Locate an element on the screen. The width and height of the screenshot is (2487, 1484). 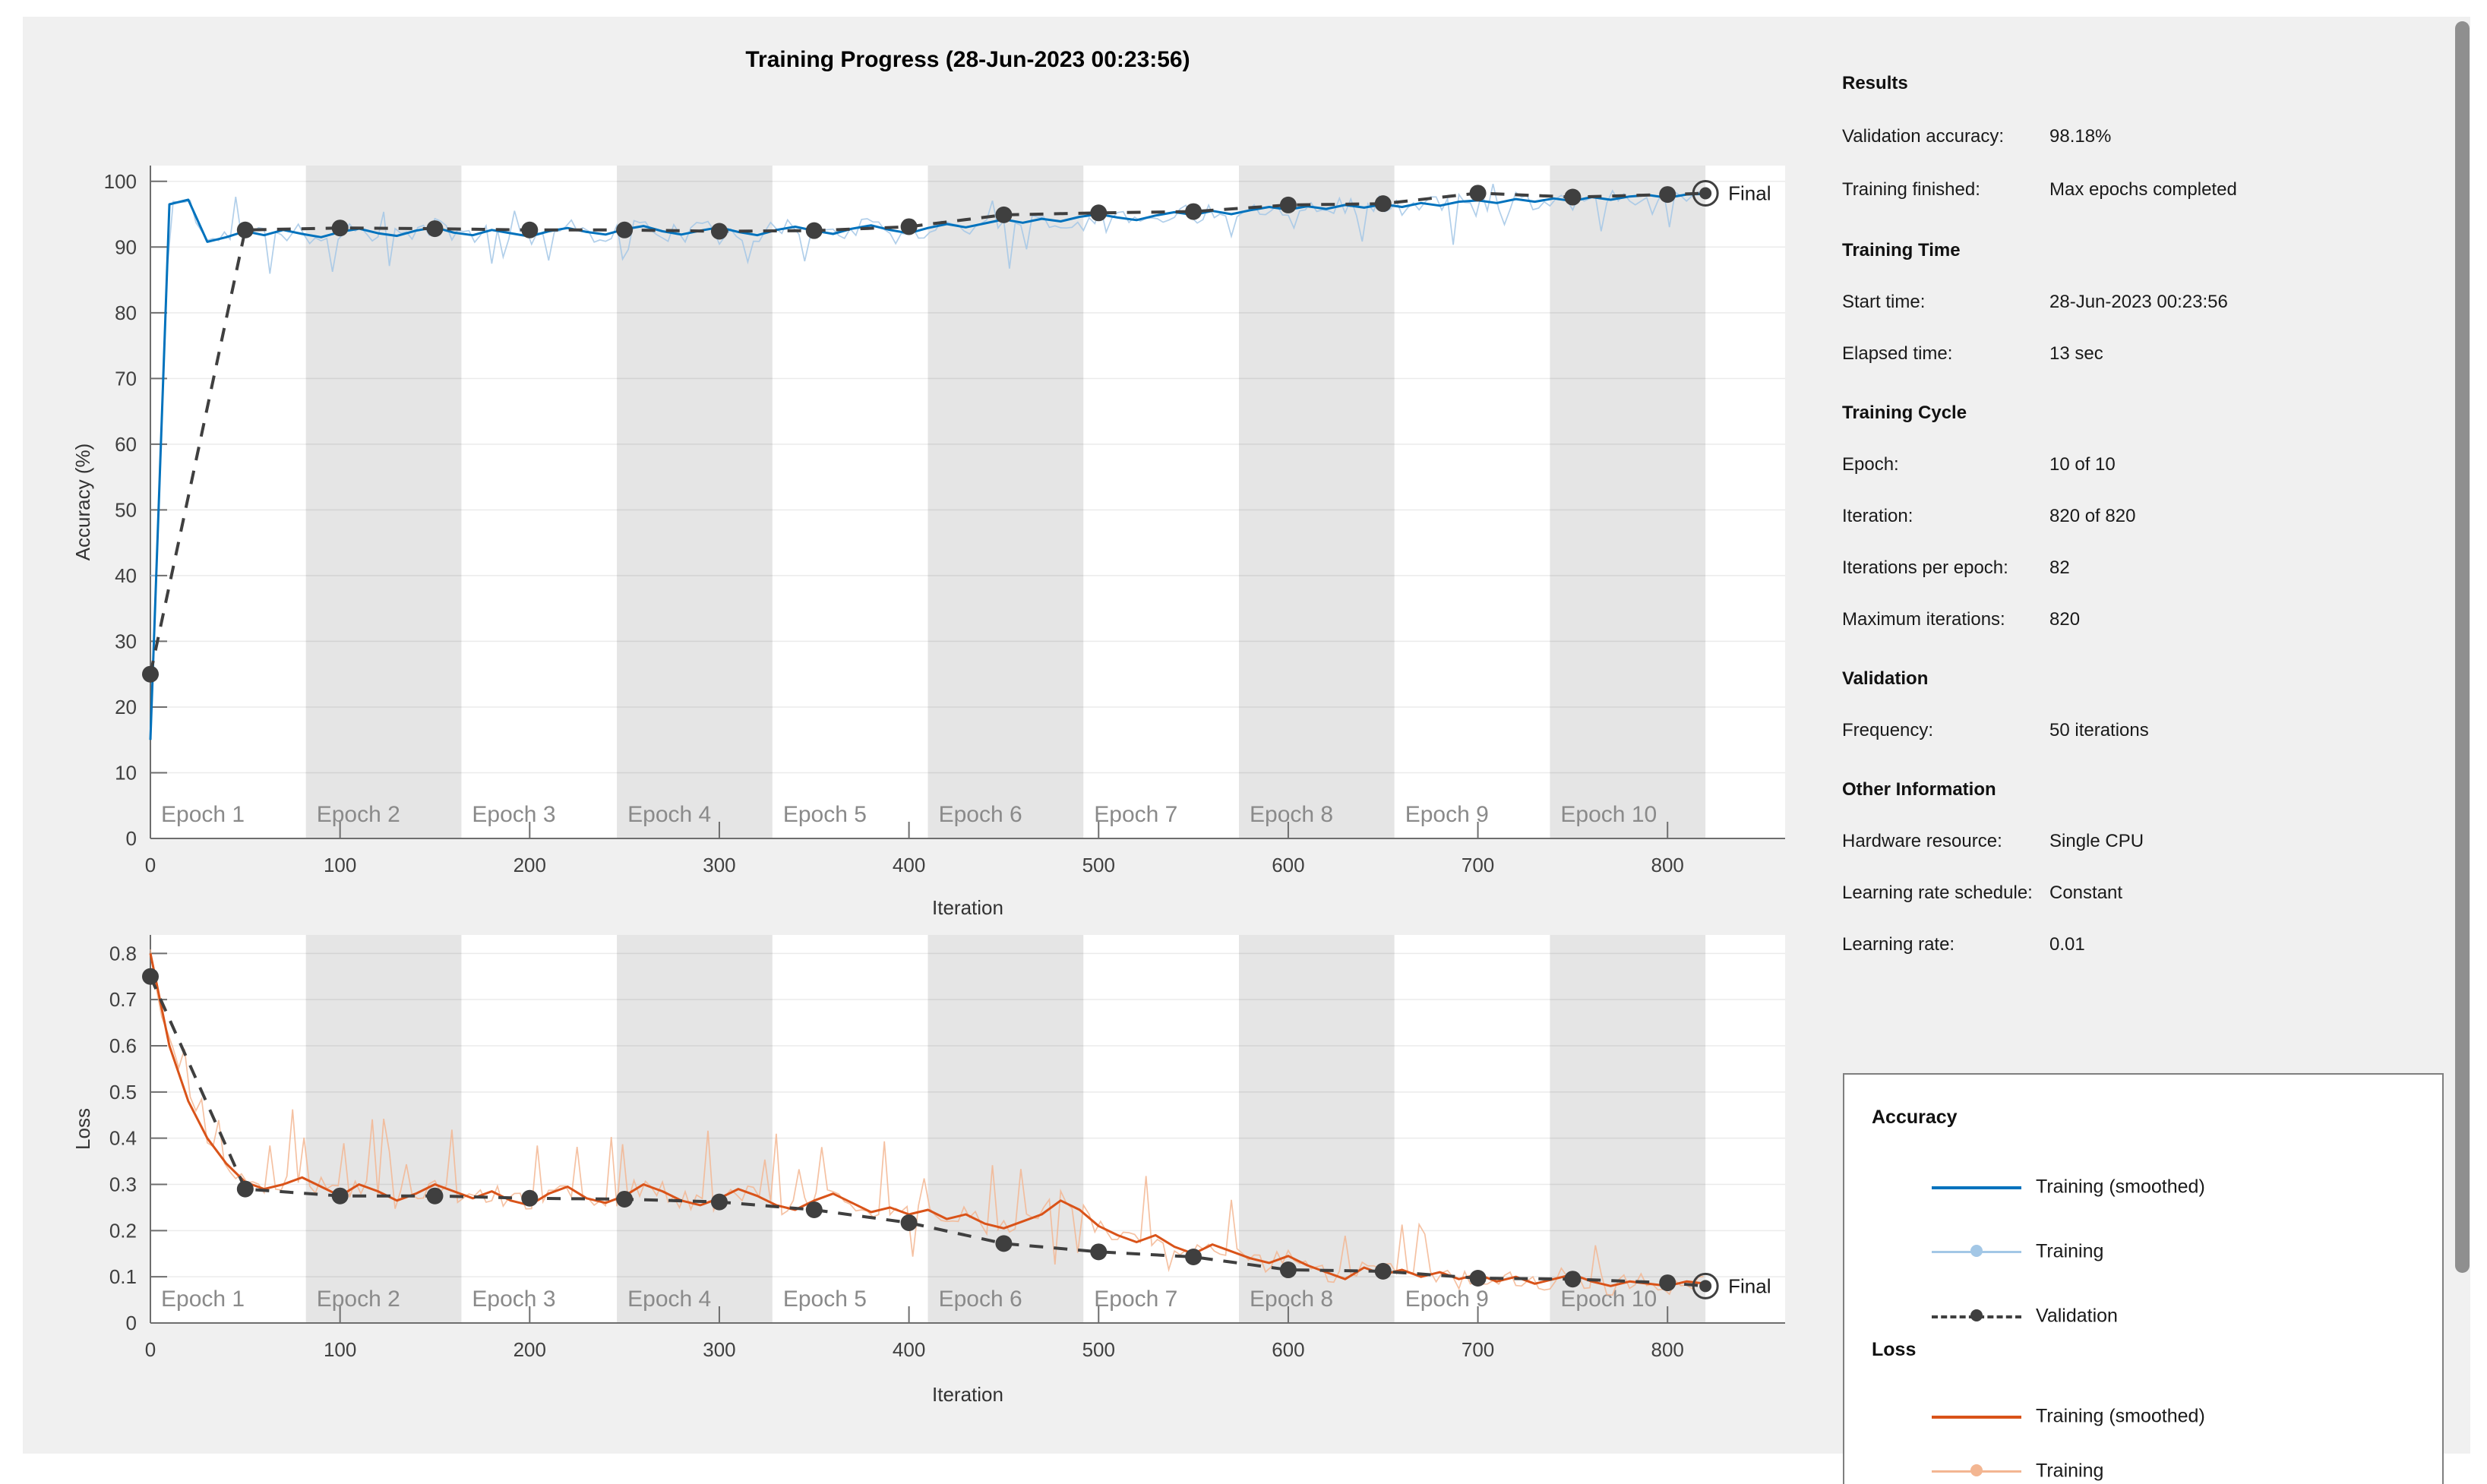
svg-text: 700 is located at coordinates (1478, 865).